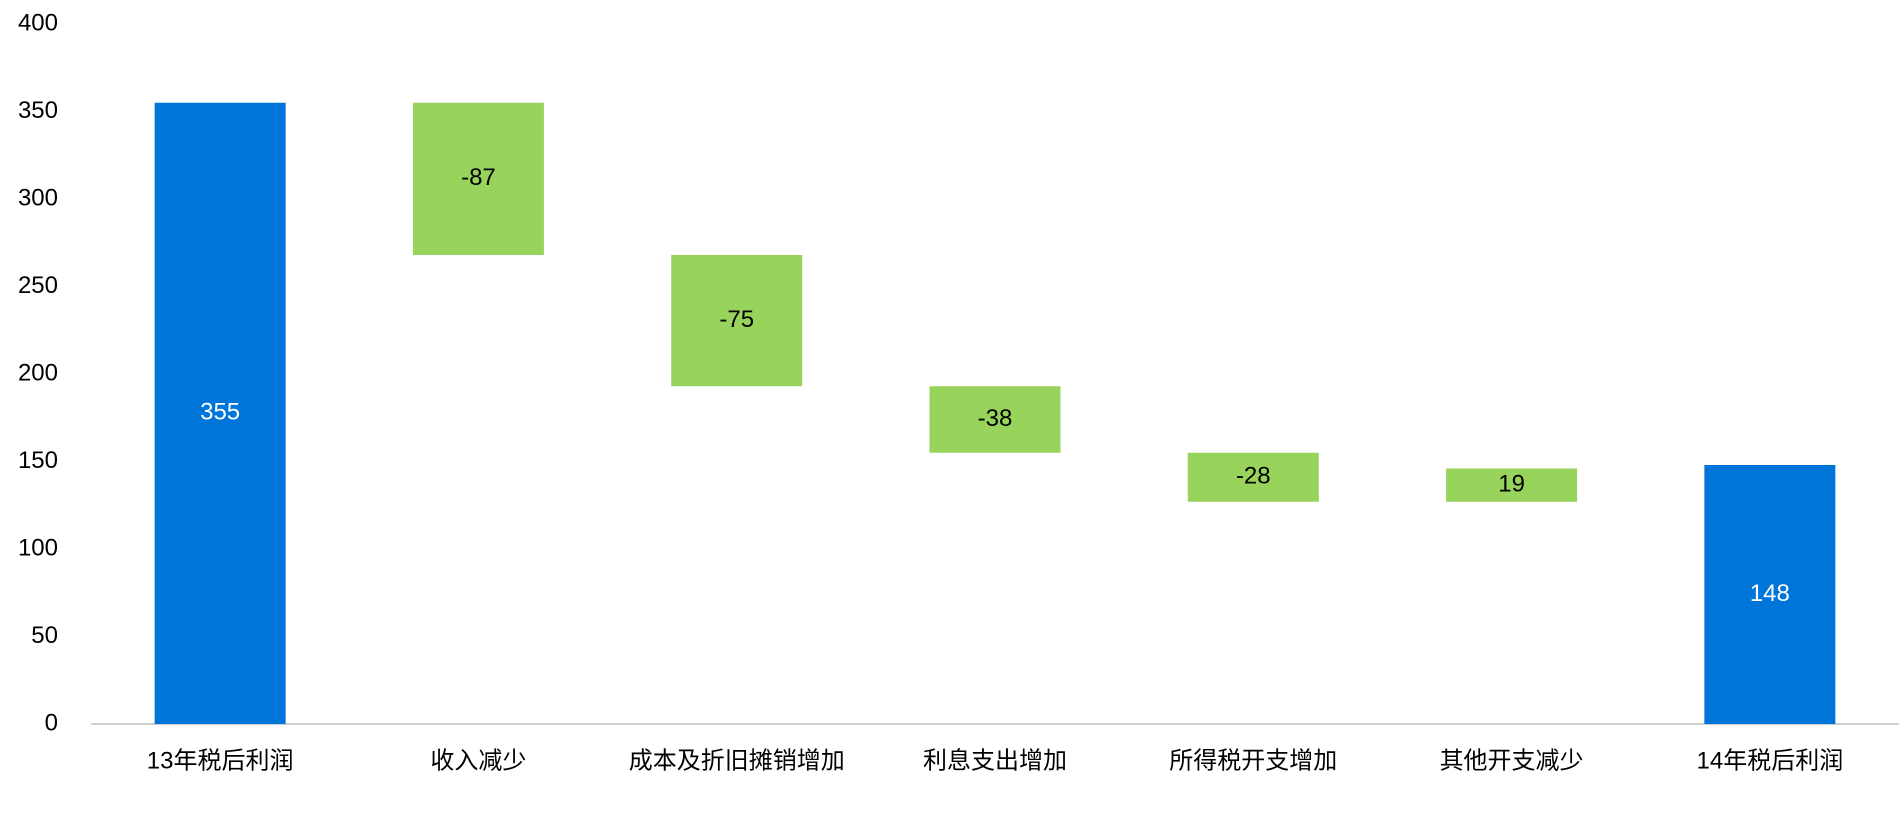 The image size is (1899, 814). I want to click on y-tick-label: 50, so click(44, 635).